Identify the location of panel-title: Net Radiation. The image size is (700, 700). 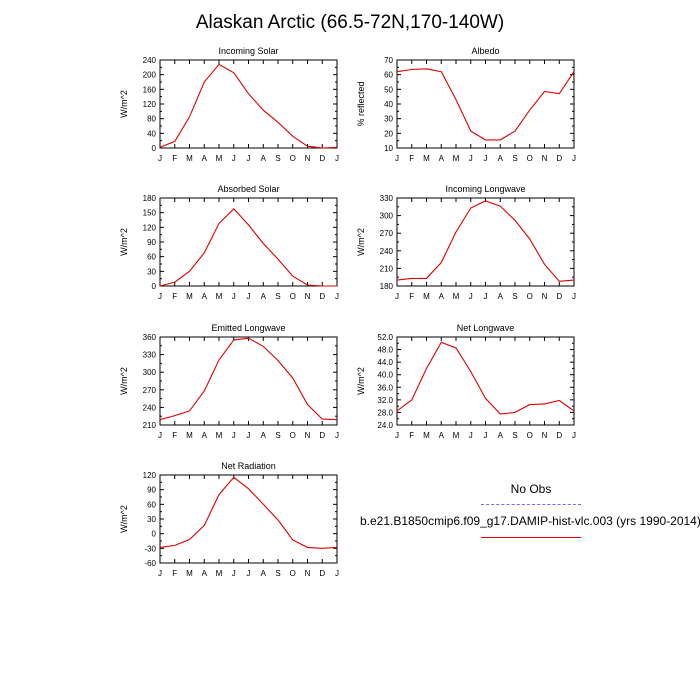
(248, 466).